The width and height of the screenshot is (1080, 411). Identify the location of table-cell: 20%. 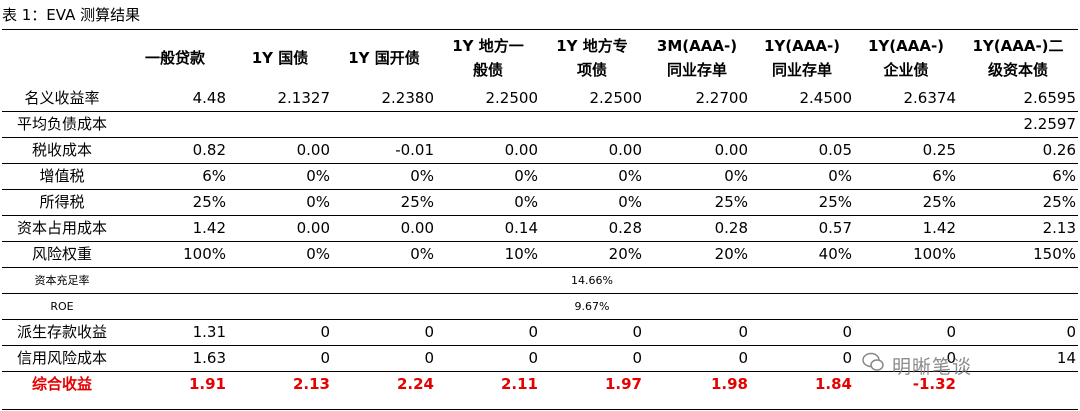
(697, 254).